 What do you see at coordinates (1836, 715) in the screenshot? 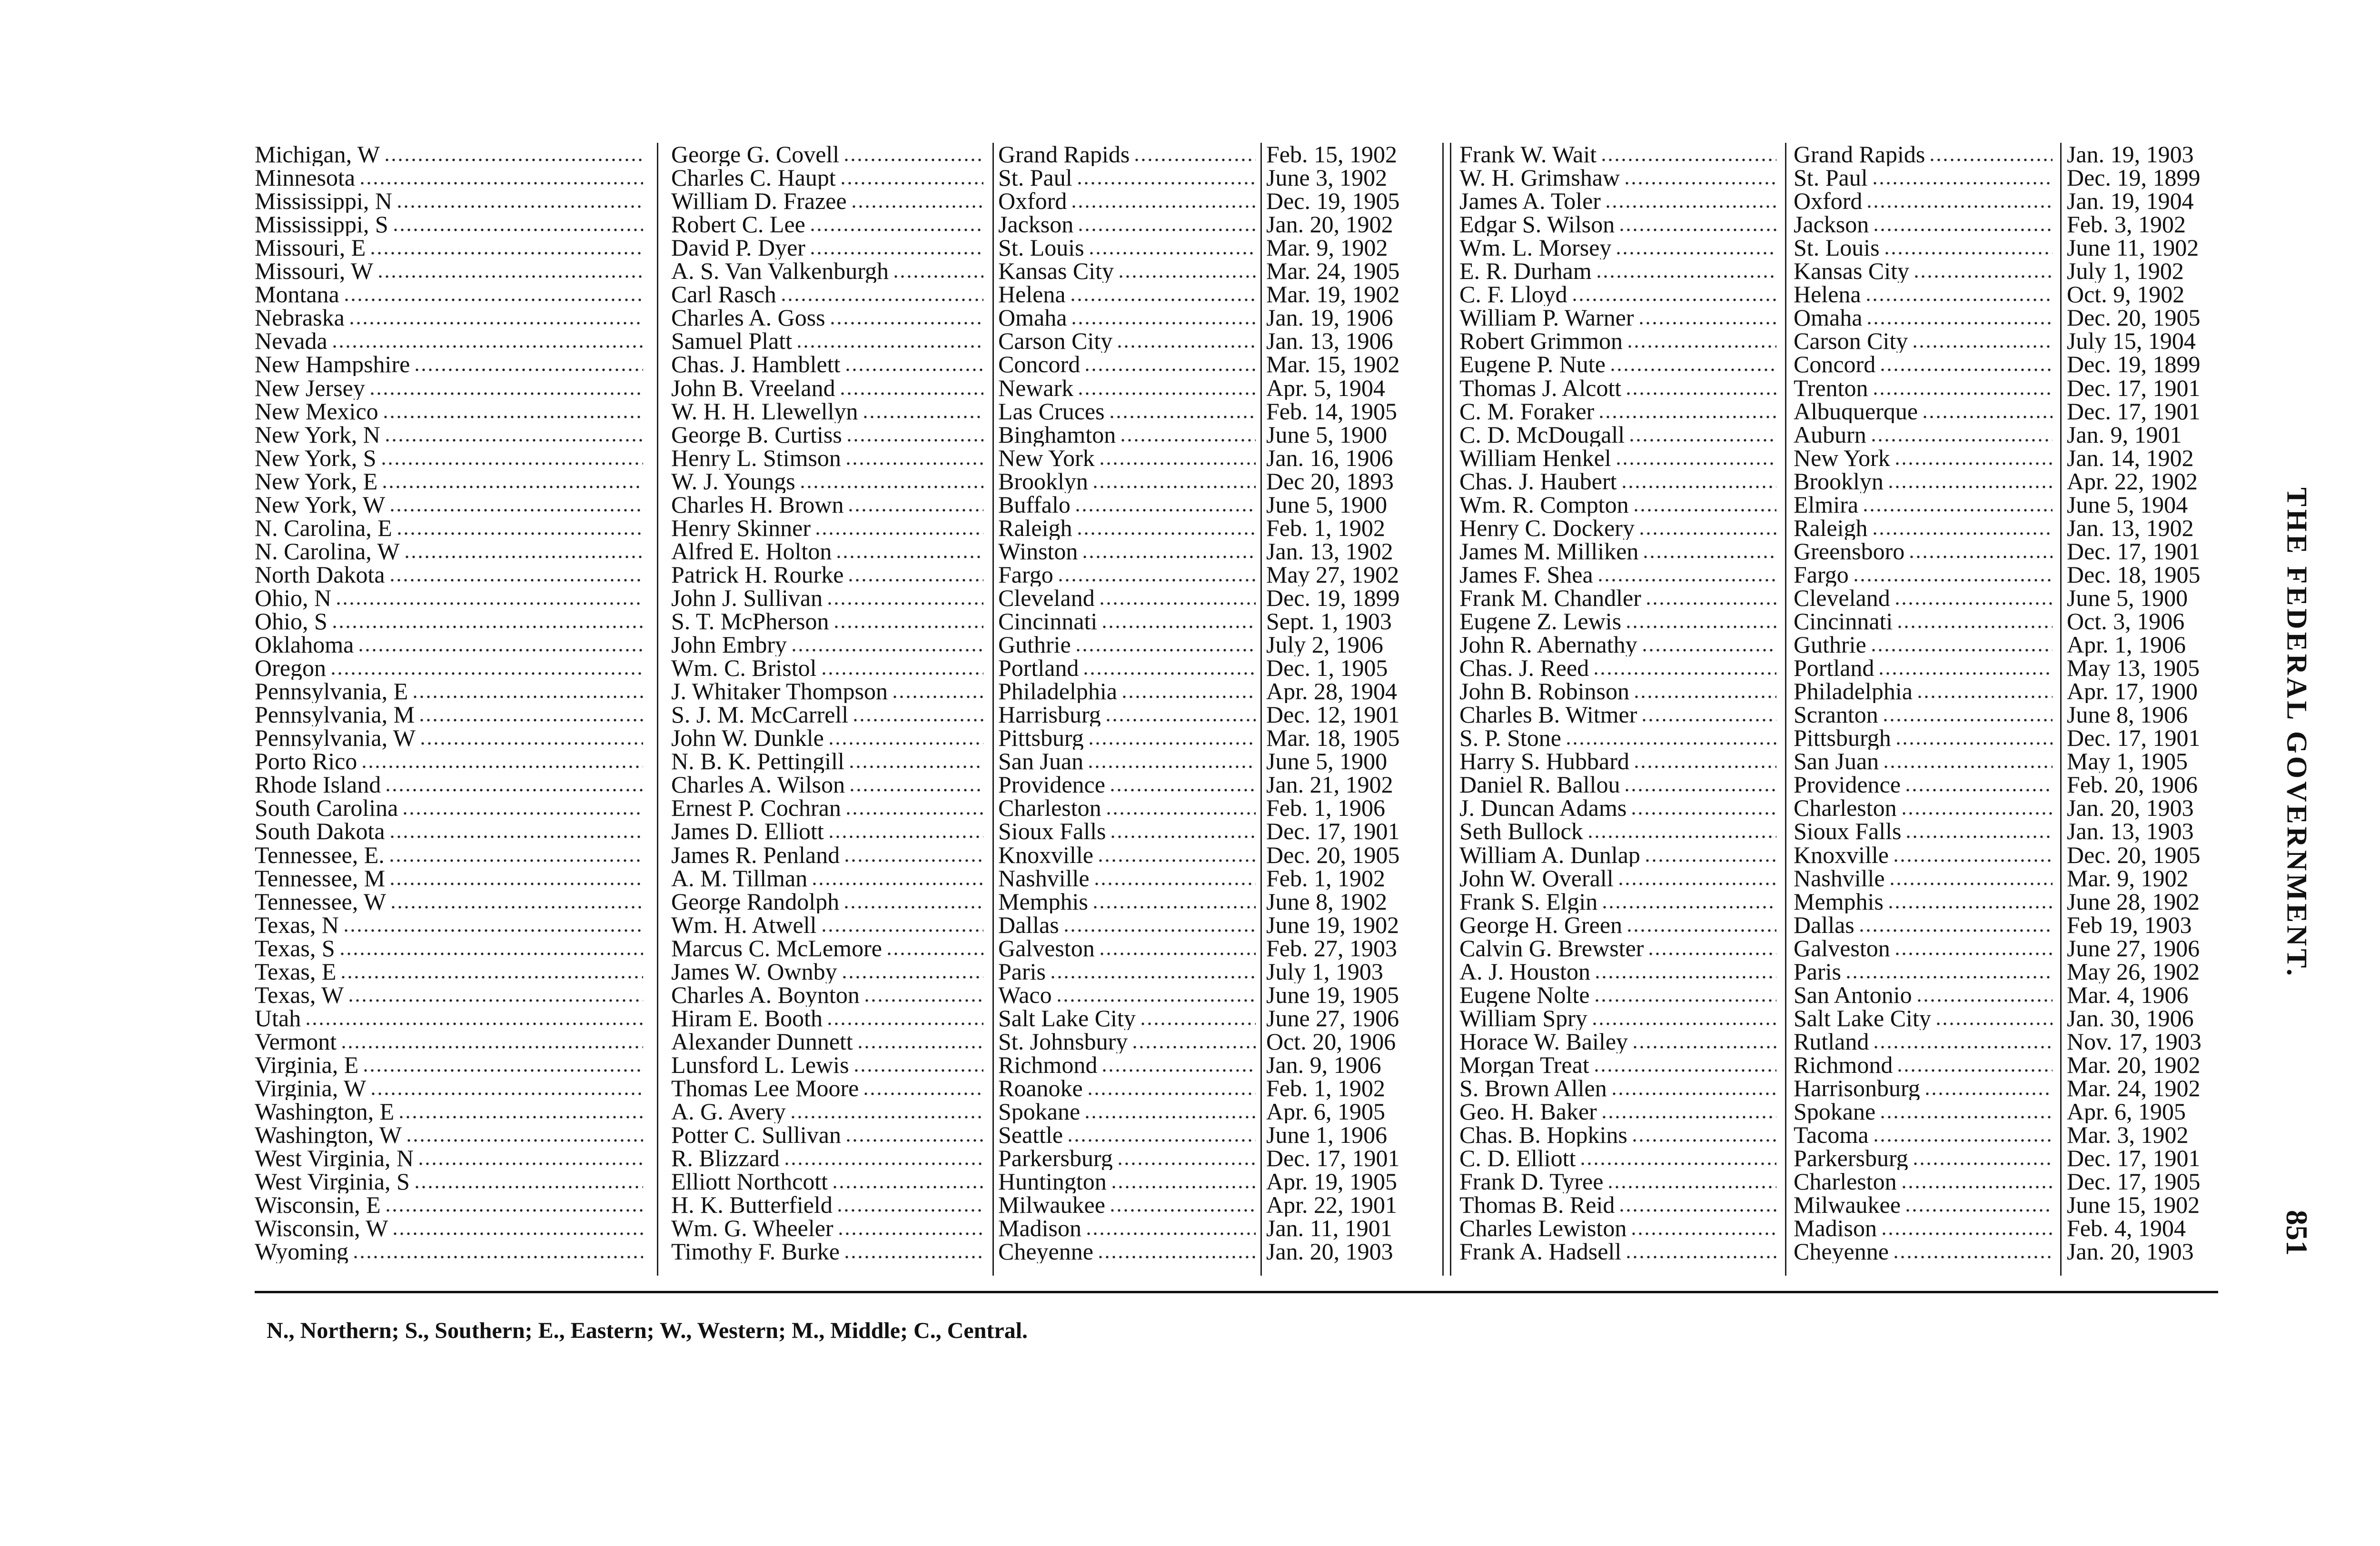
I see `marshal-city-text: Scranton` at bounding box center [1836, 715].